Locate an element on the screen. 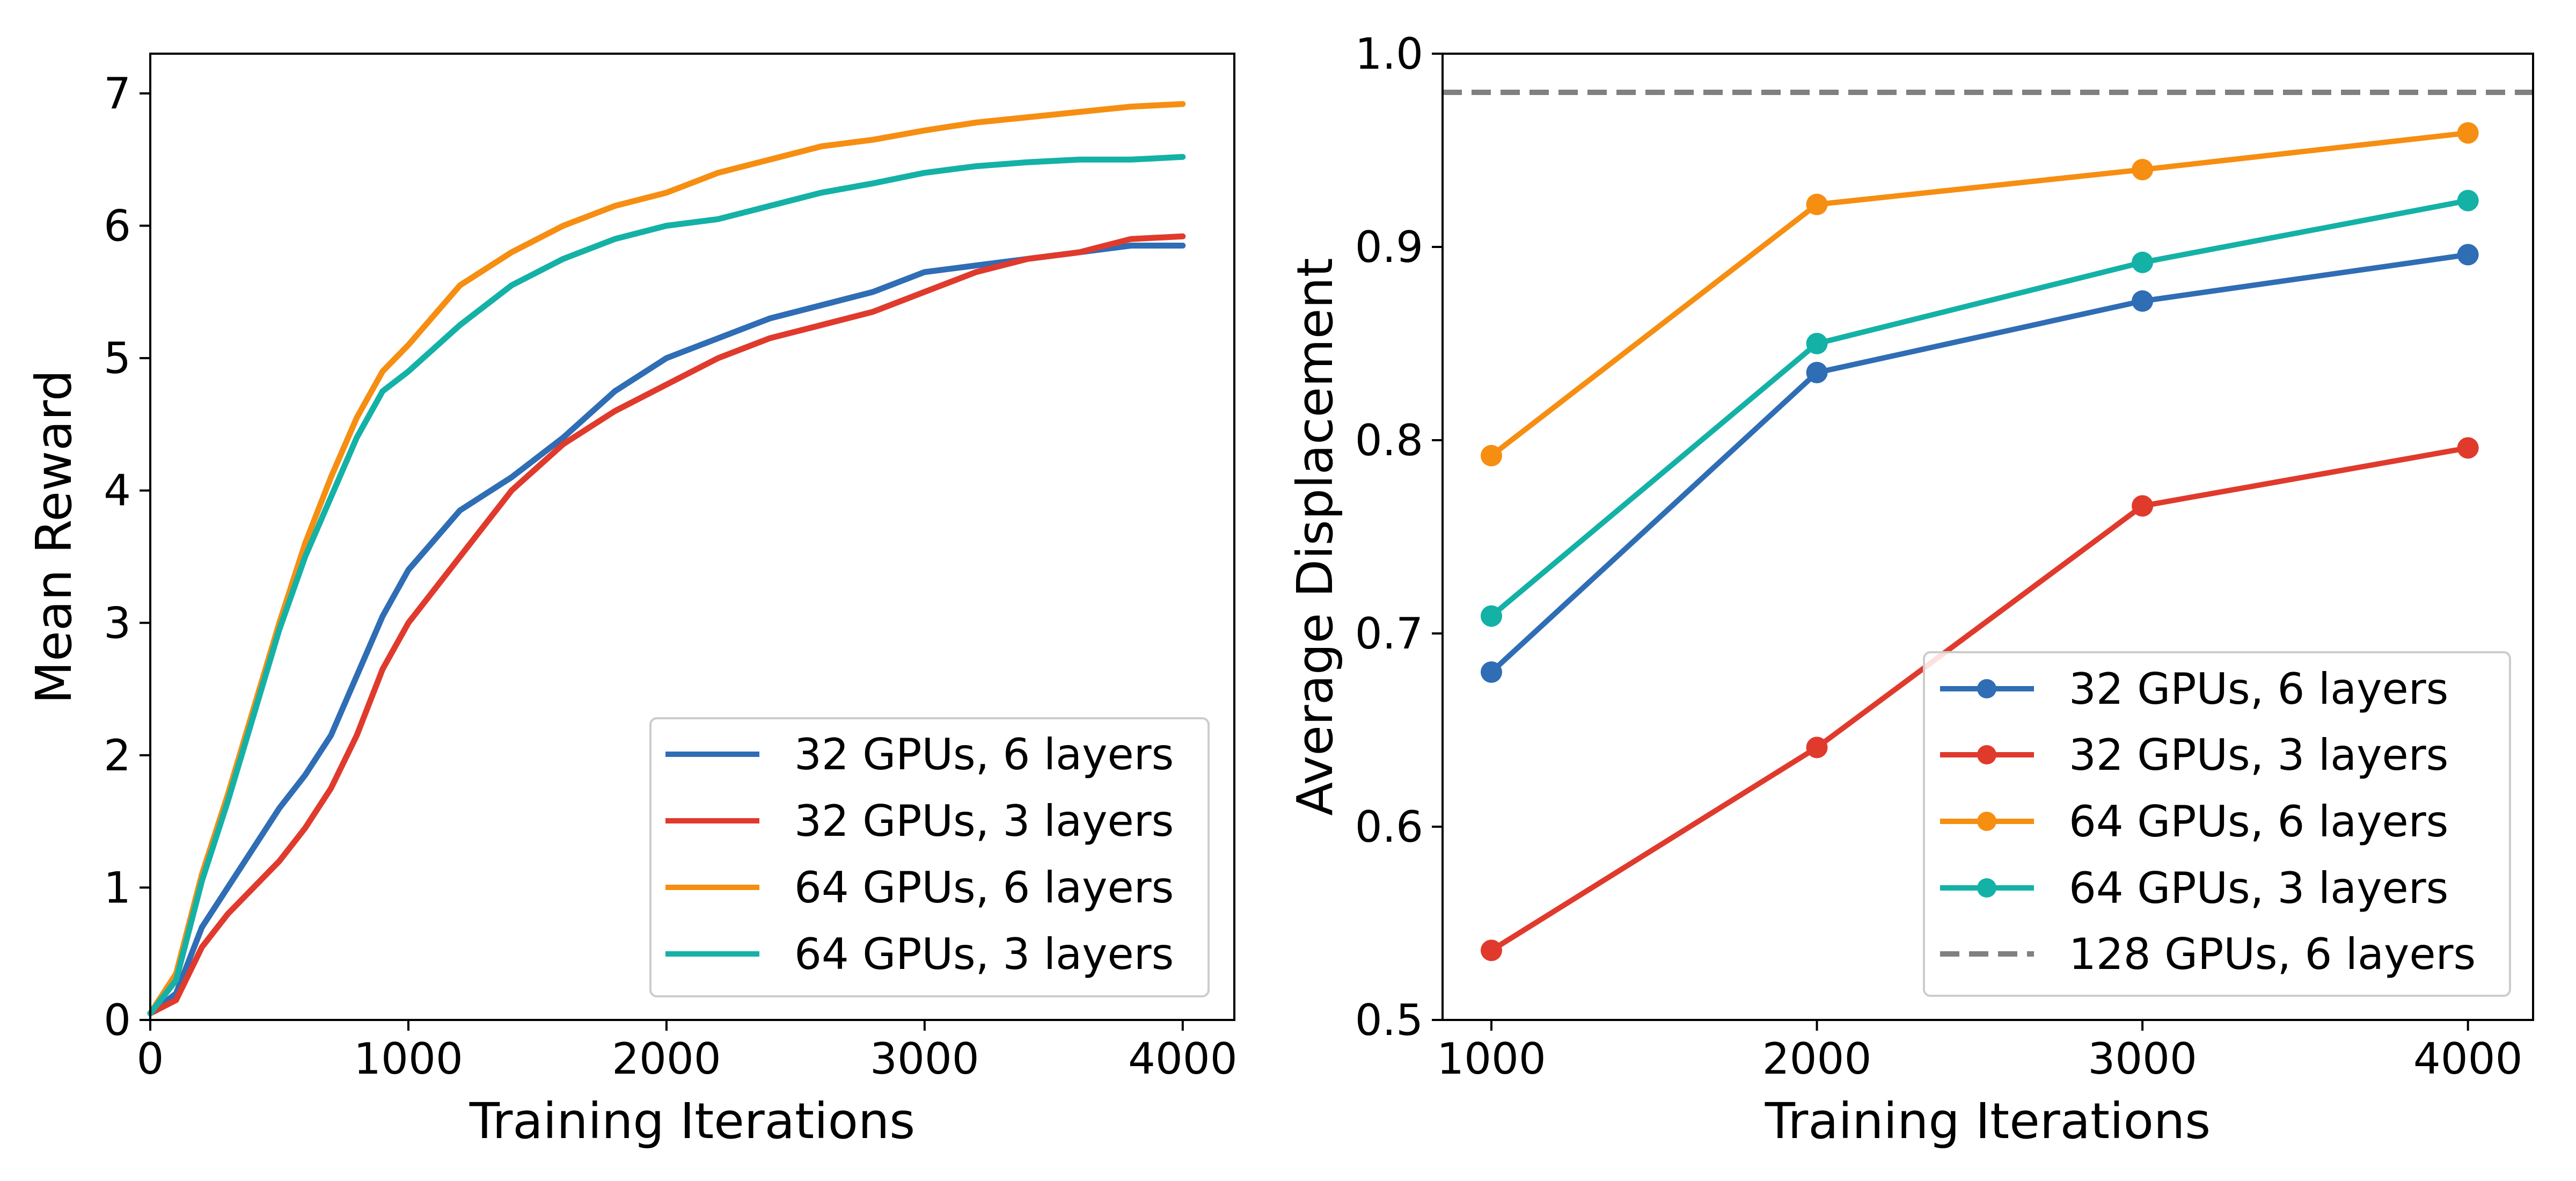 The width and height of the screenshot is (2576, 1181). average-displacement-x-axis-label: Training Iterations is located at coordinates (1988, 1121).